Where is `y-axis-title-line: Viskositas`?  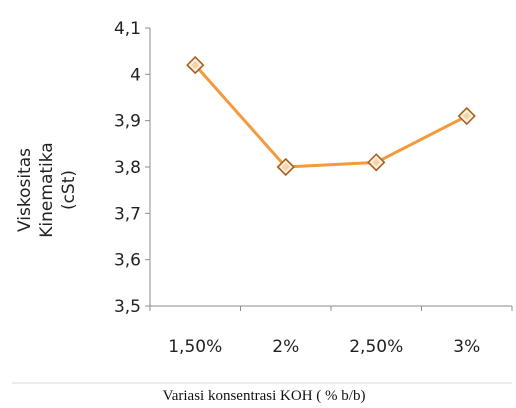 y-axis-title-line: Viskositas is located at coordinates (25, 190).